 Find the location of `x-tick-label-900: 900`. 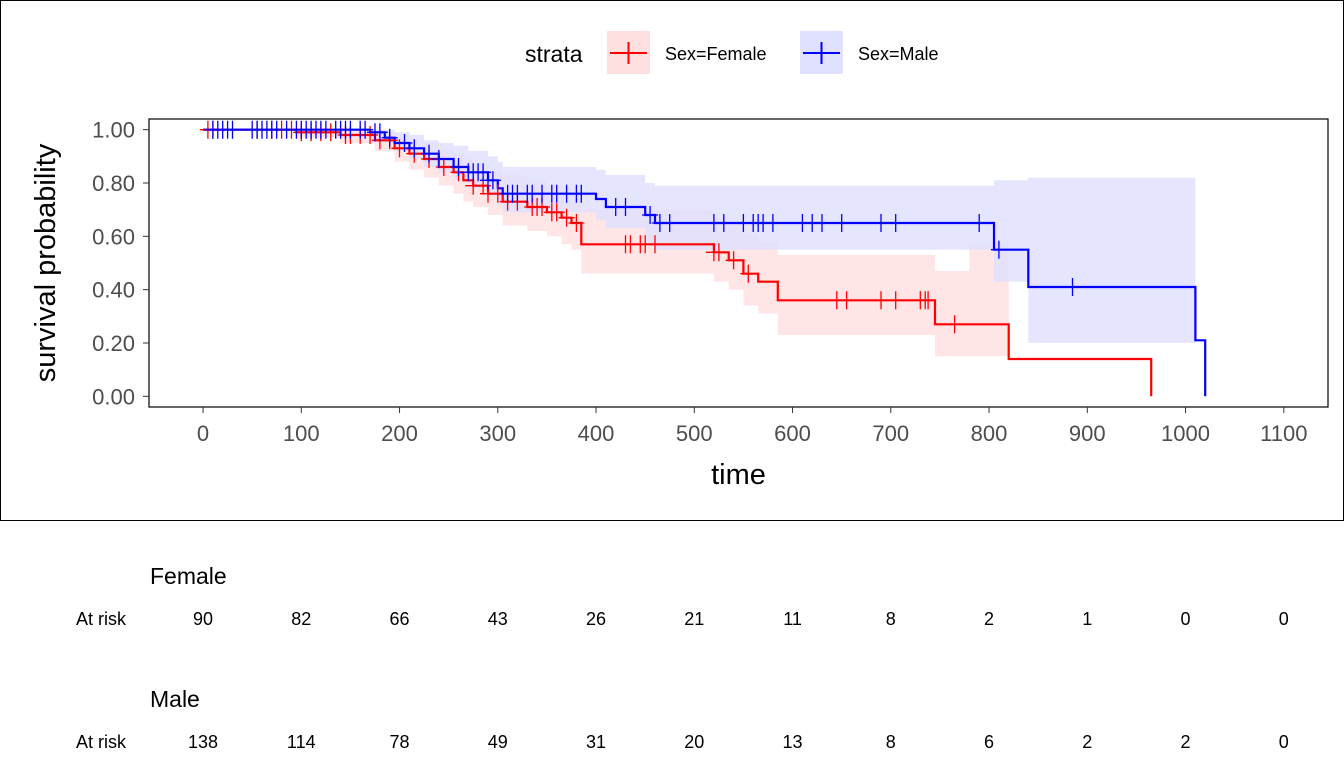

x-tick-label-900: 900 is located at coordinates (1087, 433).